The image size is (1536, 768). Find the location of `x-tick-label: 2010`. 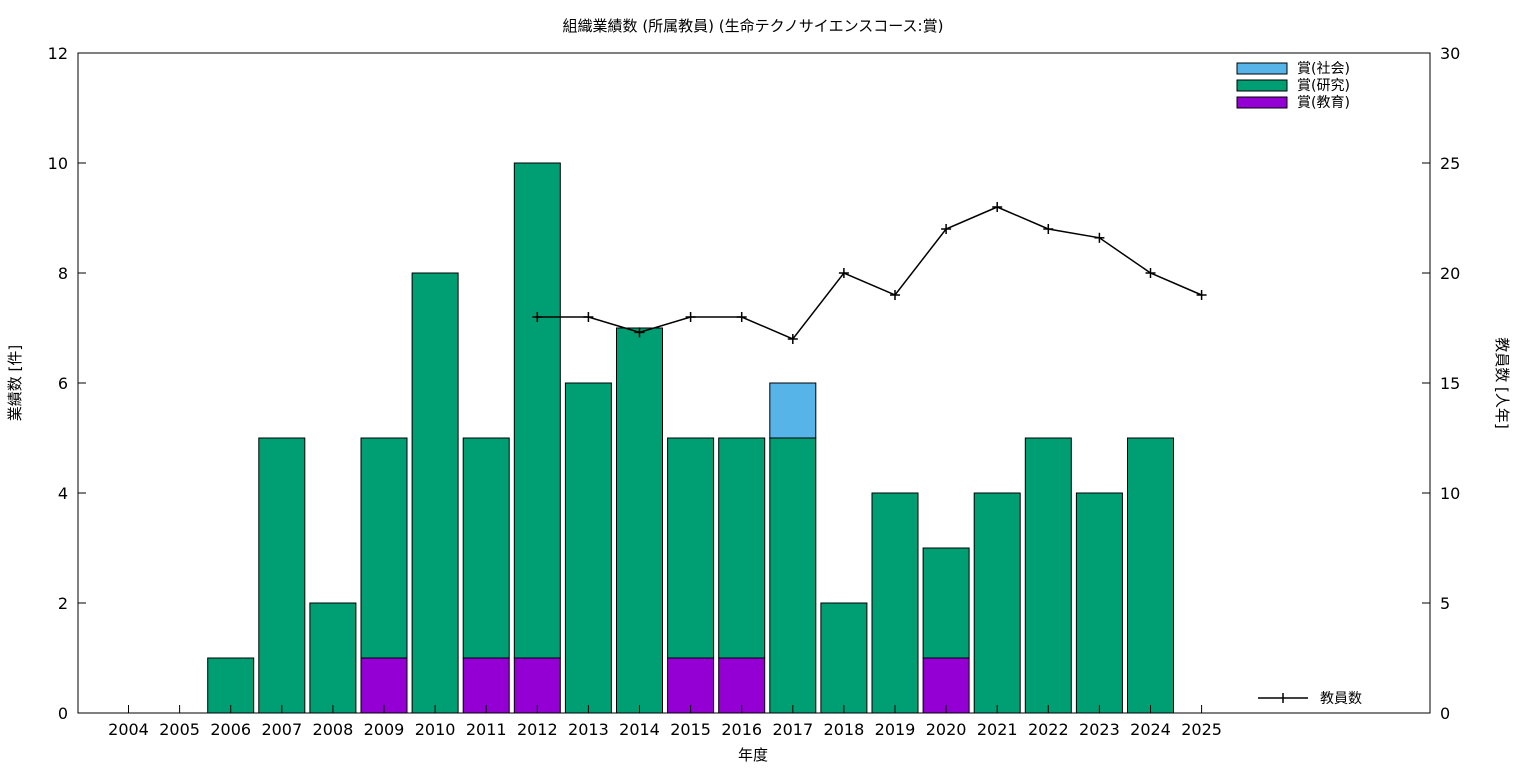

x-tick-label: 2010 is located at coordinates (435, 729).